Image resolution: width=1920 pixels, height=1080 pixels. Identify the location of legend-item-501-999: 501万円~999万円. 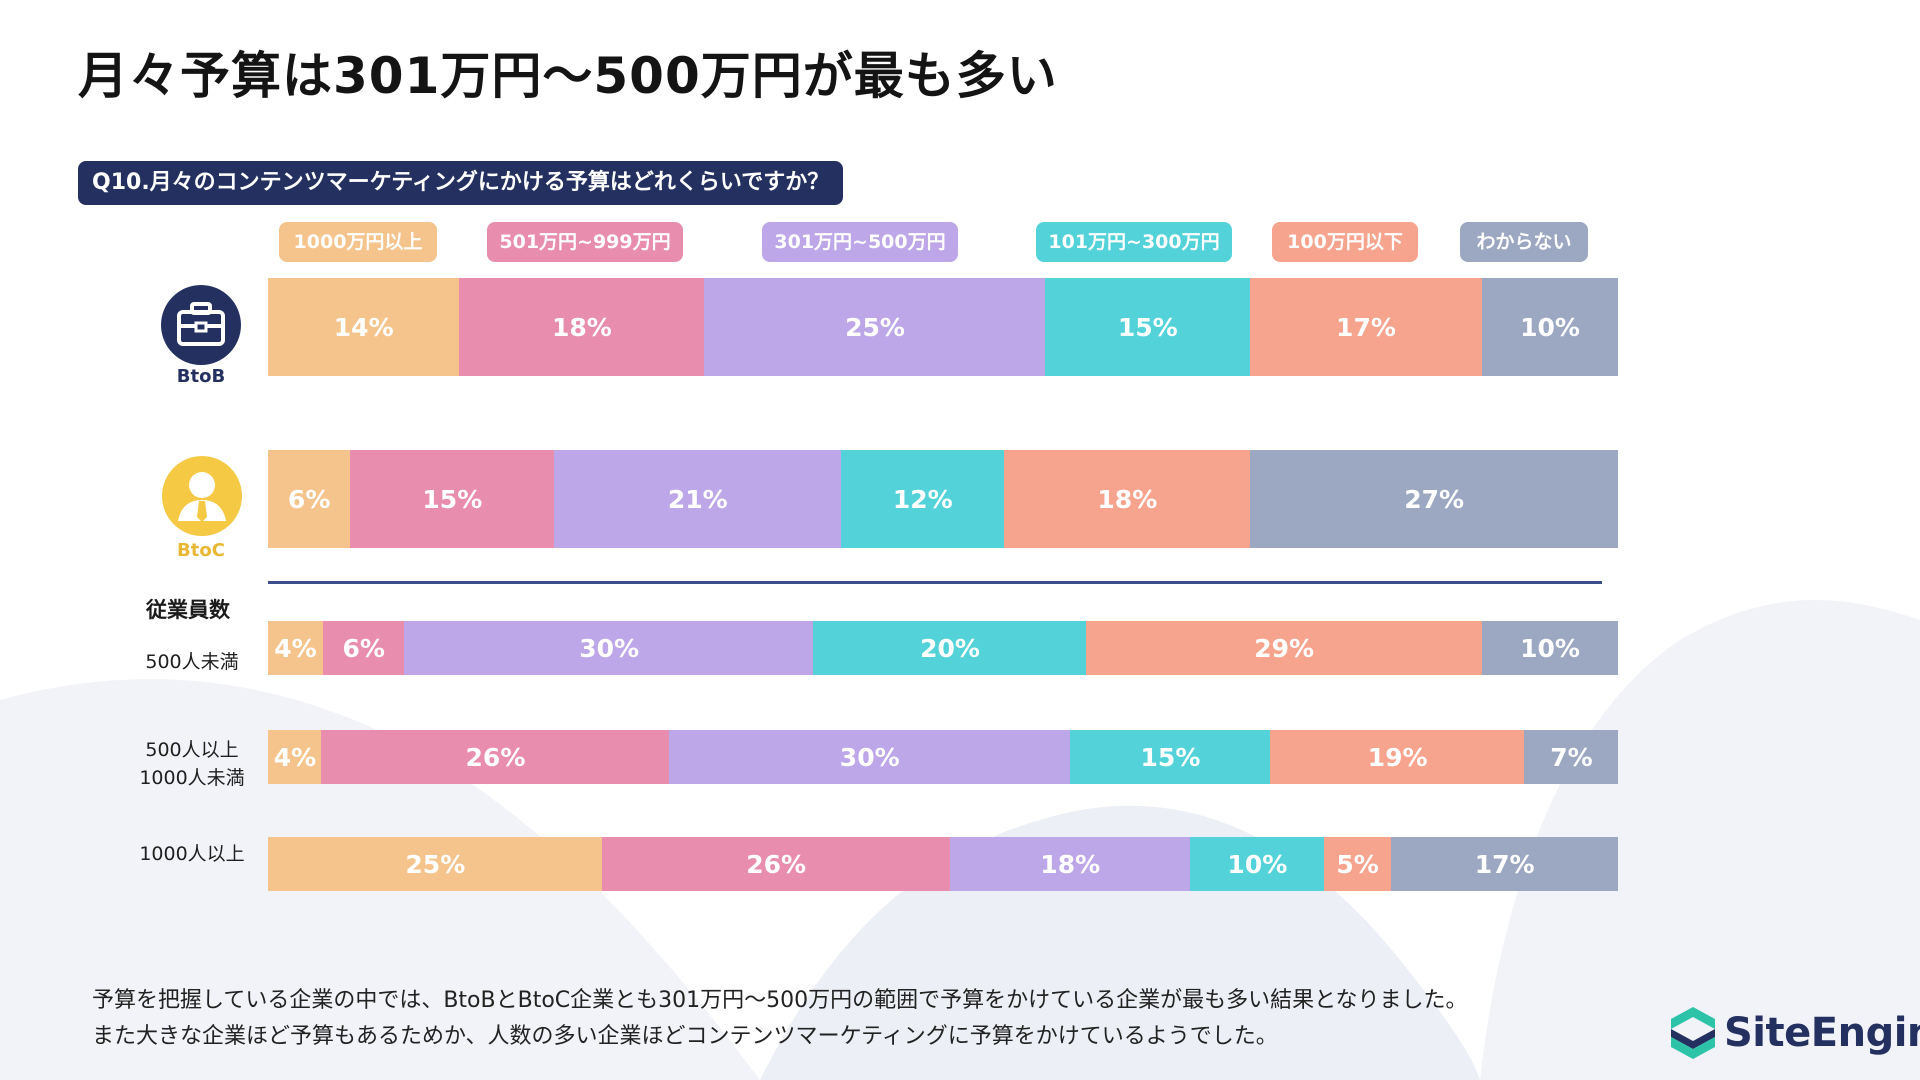
(585, 242).